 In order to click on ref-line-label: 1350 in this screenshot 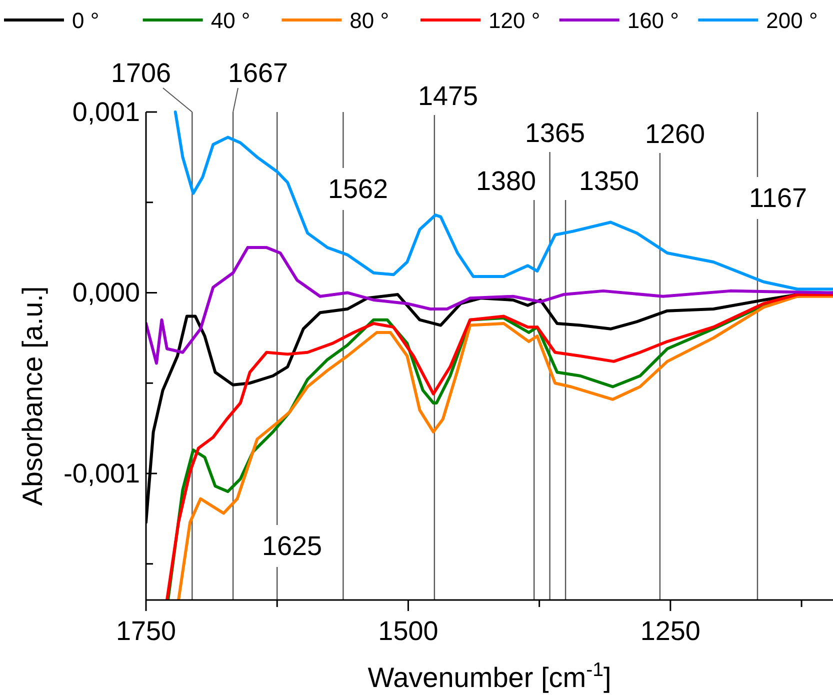, I will do `click(609, 181)`.